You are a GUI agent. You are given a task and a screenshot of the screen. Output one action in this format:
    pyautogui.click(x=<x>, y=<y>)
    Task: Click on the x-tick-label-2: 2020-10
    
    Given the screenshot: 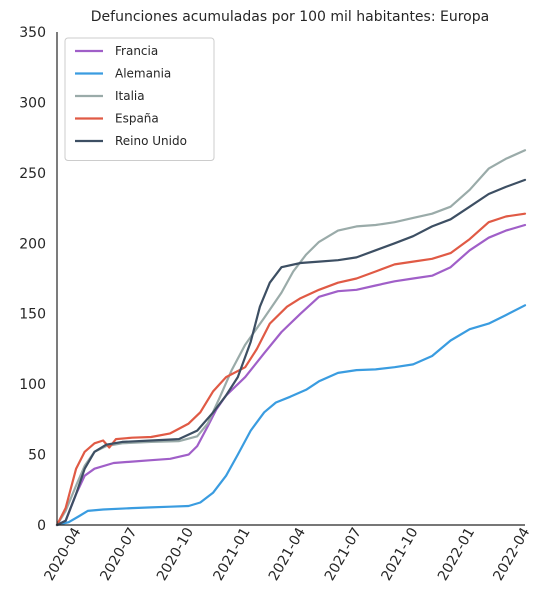 What is the action you would take?
    pyautogui.click(x=175, y=554)
    